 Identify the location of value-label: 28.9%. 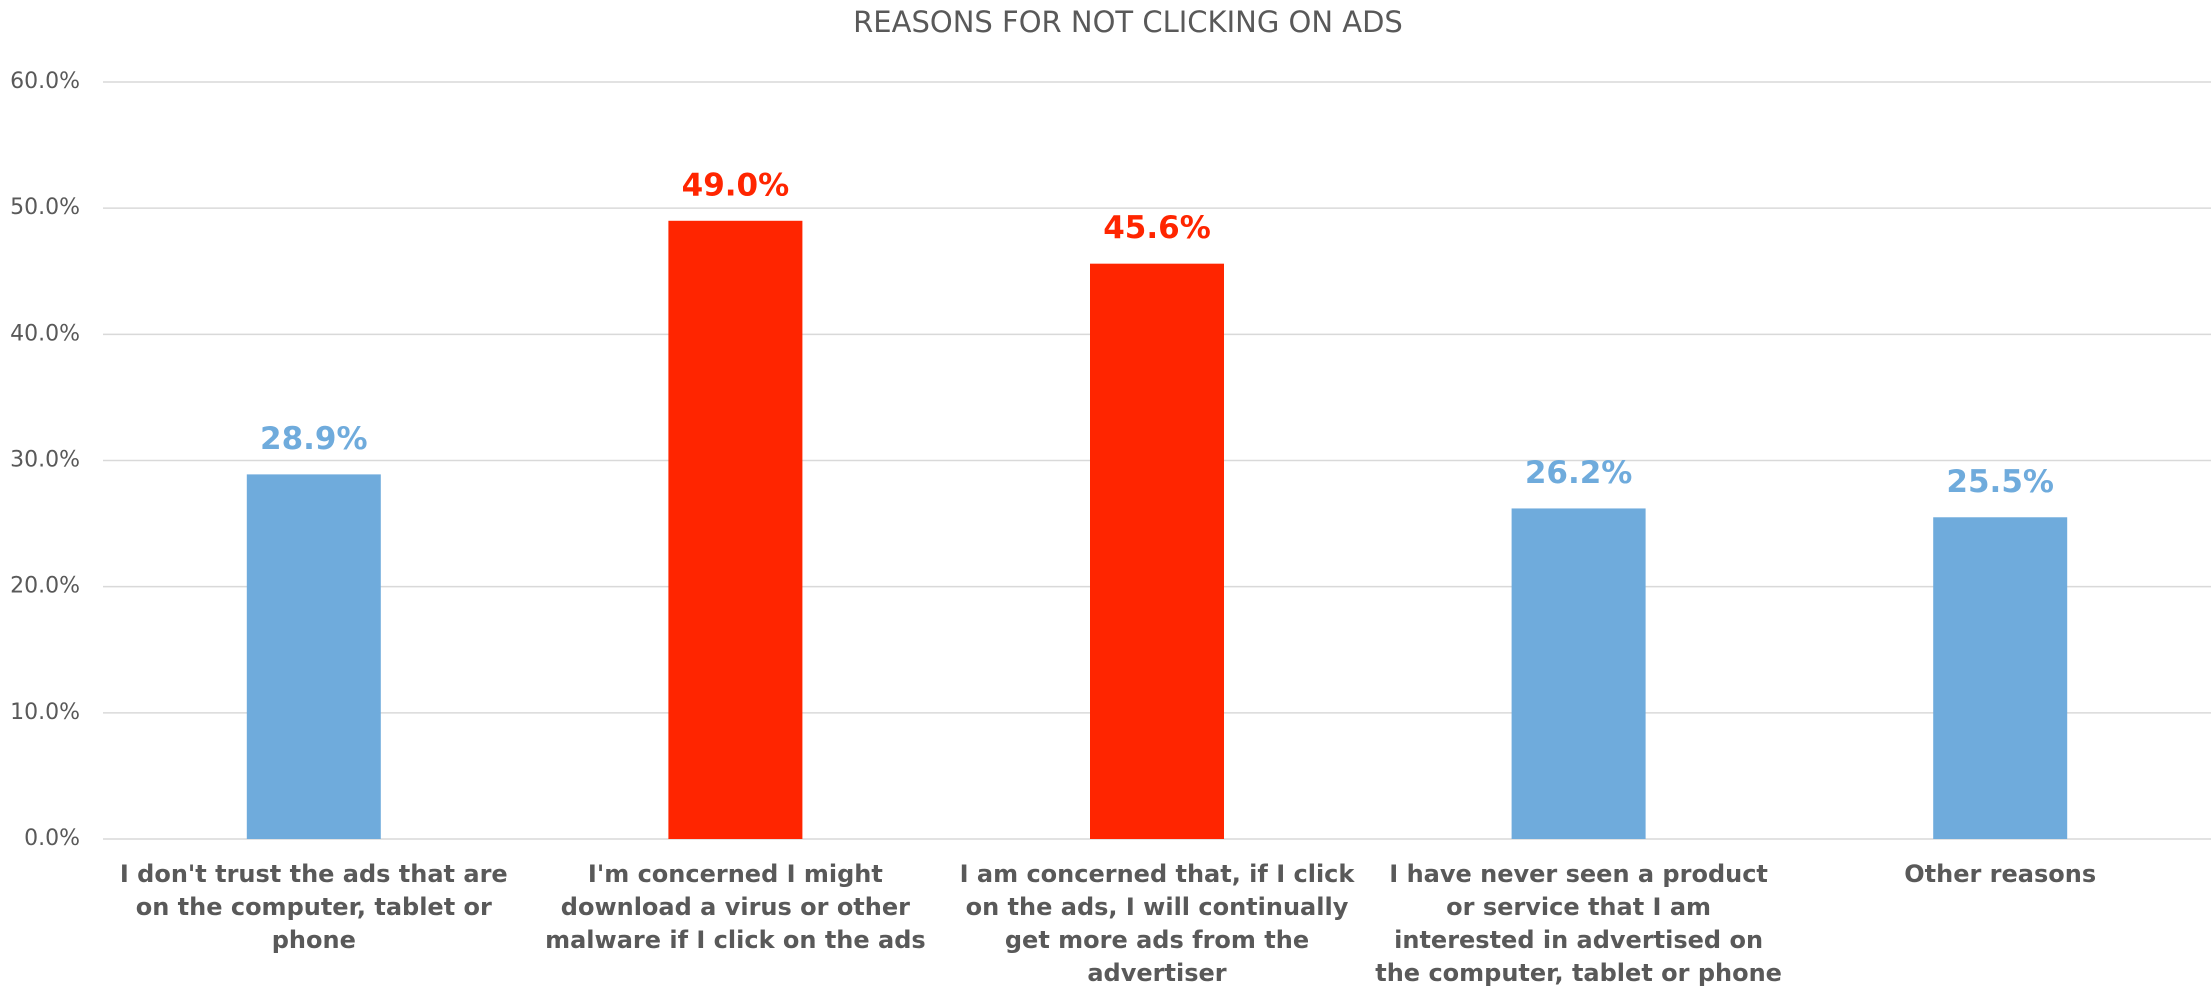
(314, 439).